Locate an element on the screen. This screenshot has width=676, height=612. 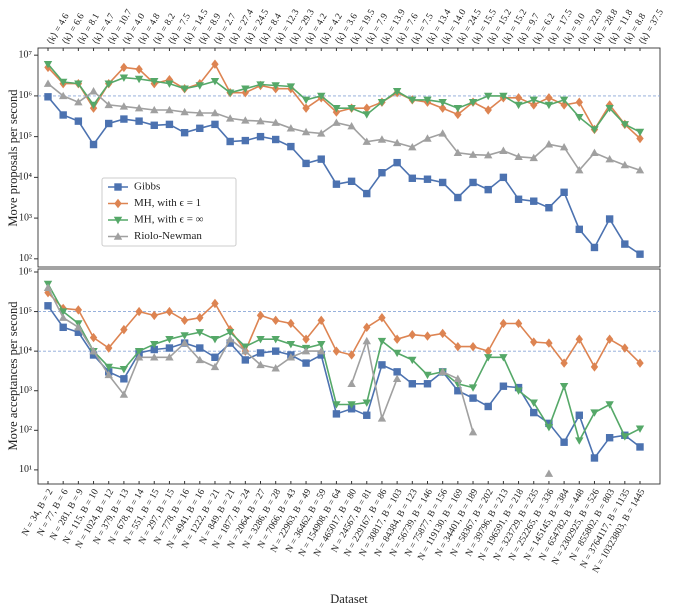
y-tick-label: 10³ is located at coordinates (25, 390).